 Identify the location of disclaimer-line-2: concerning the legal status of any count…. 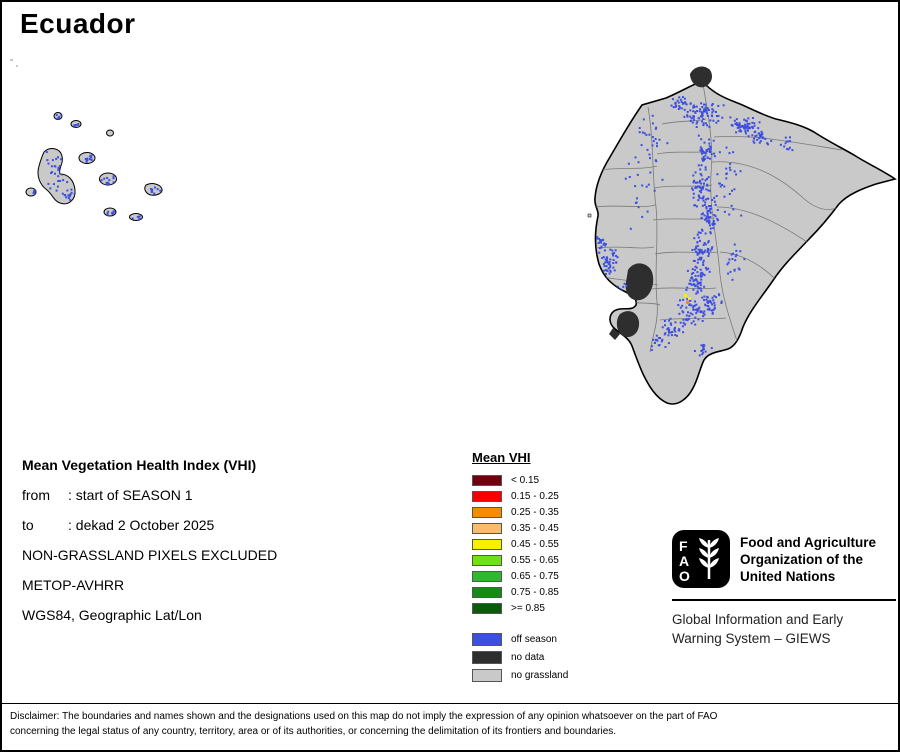
(313, 731).